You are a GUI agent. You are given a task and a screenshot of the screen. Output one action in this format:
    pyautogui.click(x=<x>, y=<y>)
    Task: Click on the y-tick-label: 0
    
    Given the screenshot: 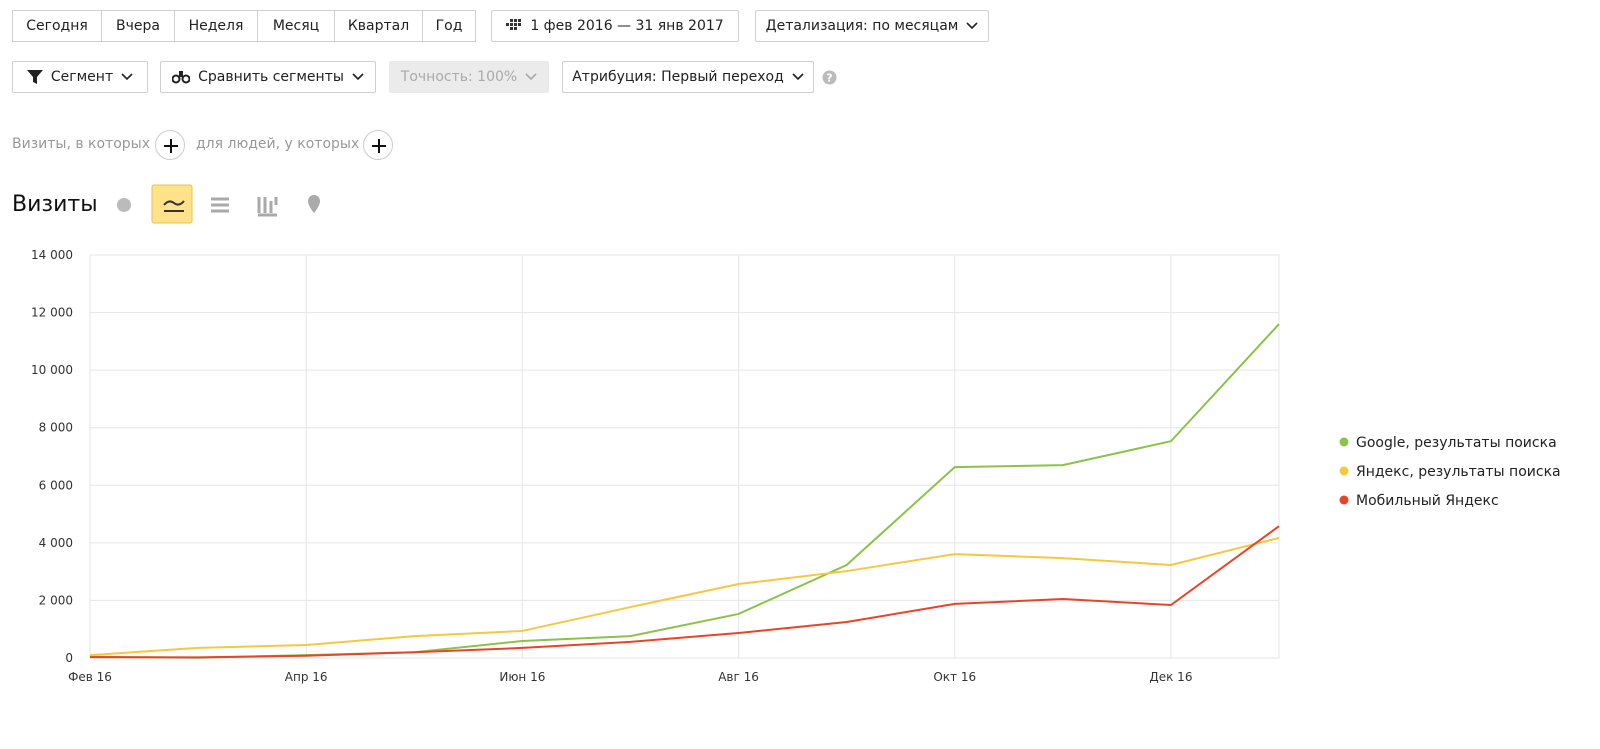 What is the action you would take?
    pyautogui.click(x=69, y=658)
    